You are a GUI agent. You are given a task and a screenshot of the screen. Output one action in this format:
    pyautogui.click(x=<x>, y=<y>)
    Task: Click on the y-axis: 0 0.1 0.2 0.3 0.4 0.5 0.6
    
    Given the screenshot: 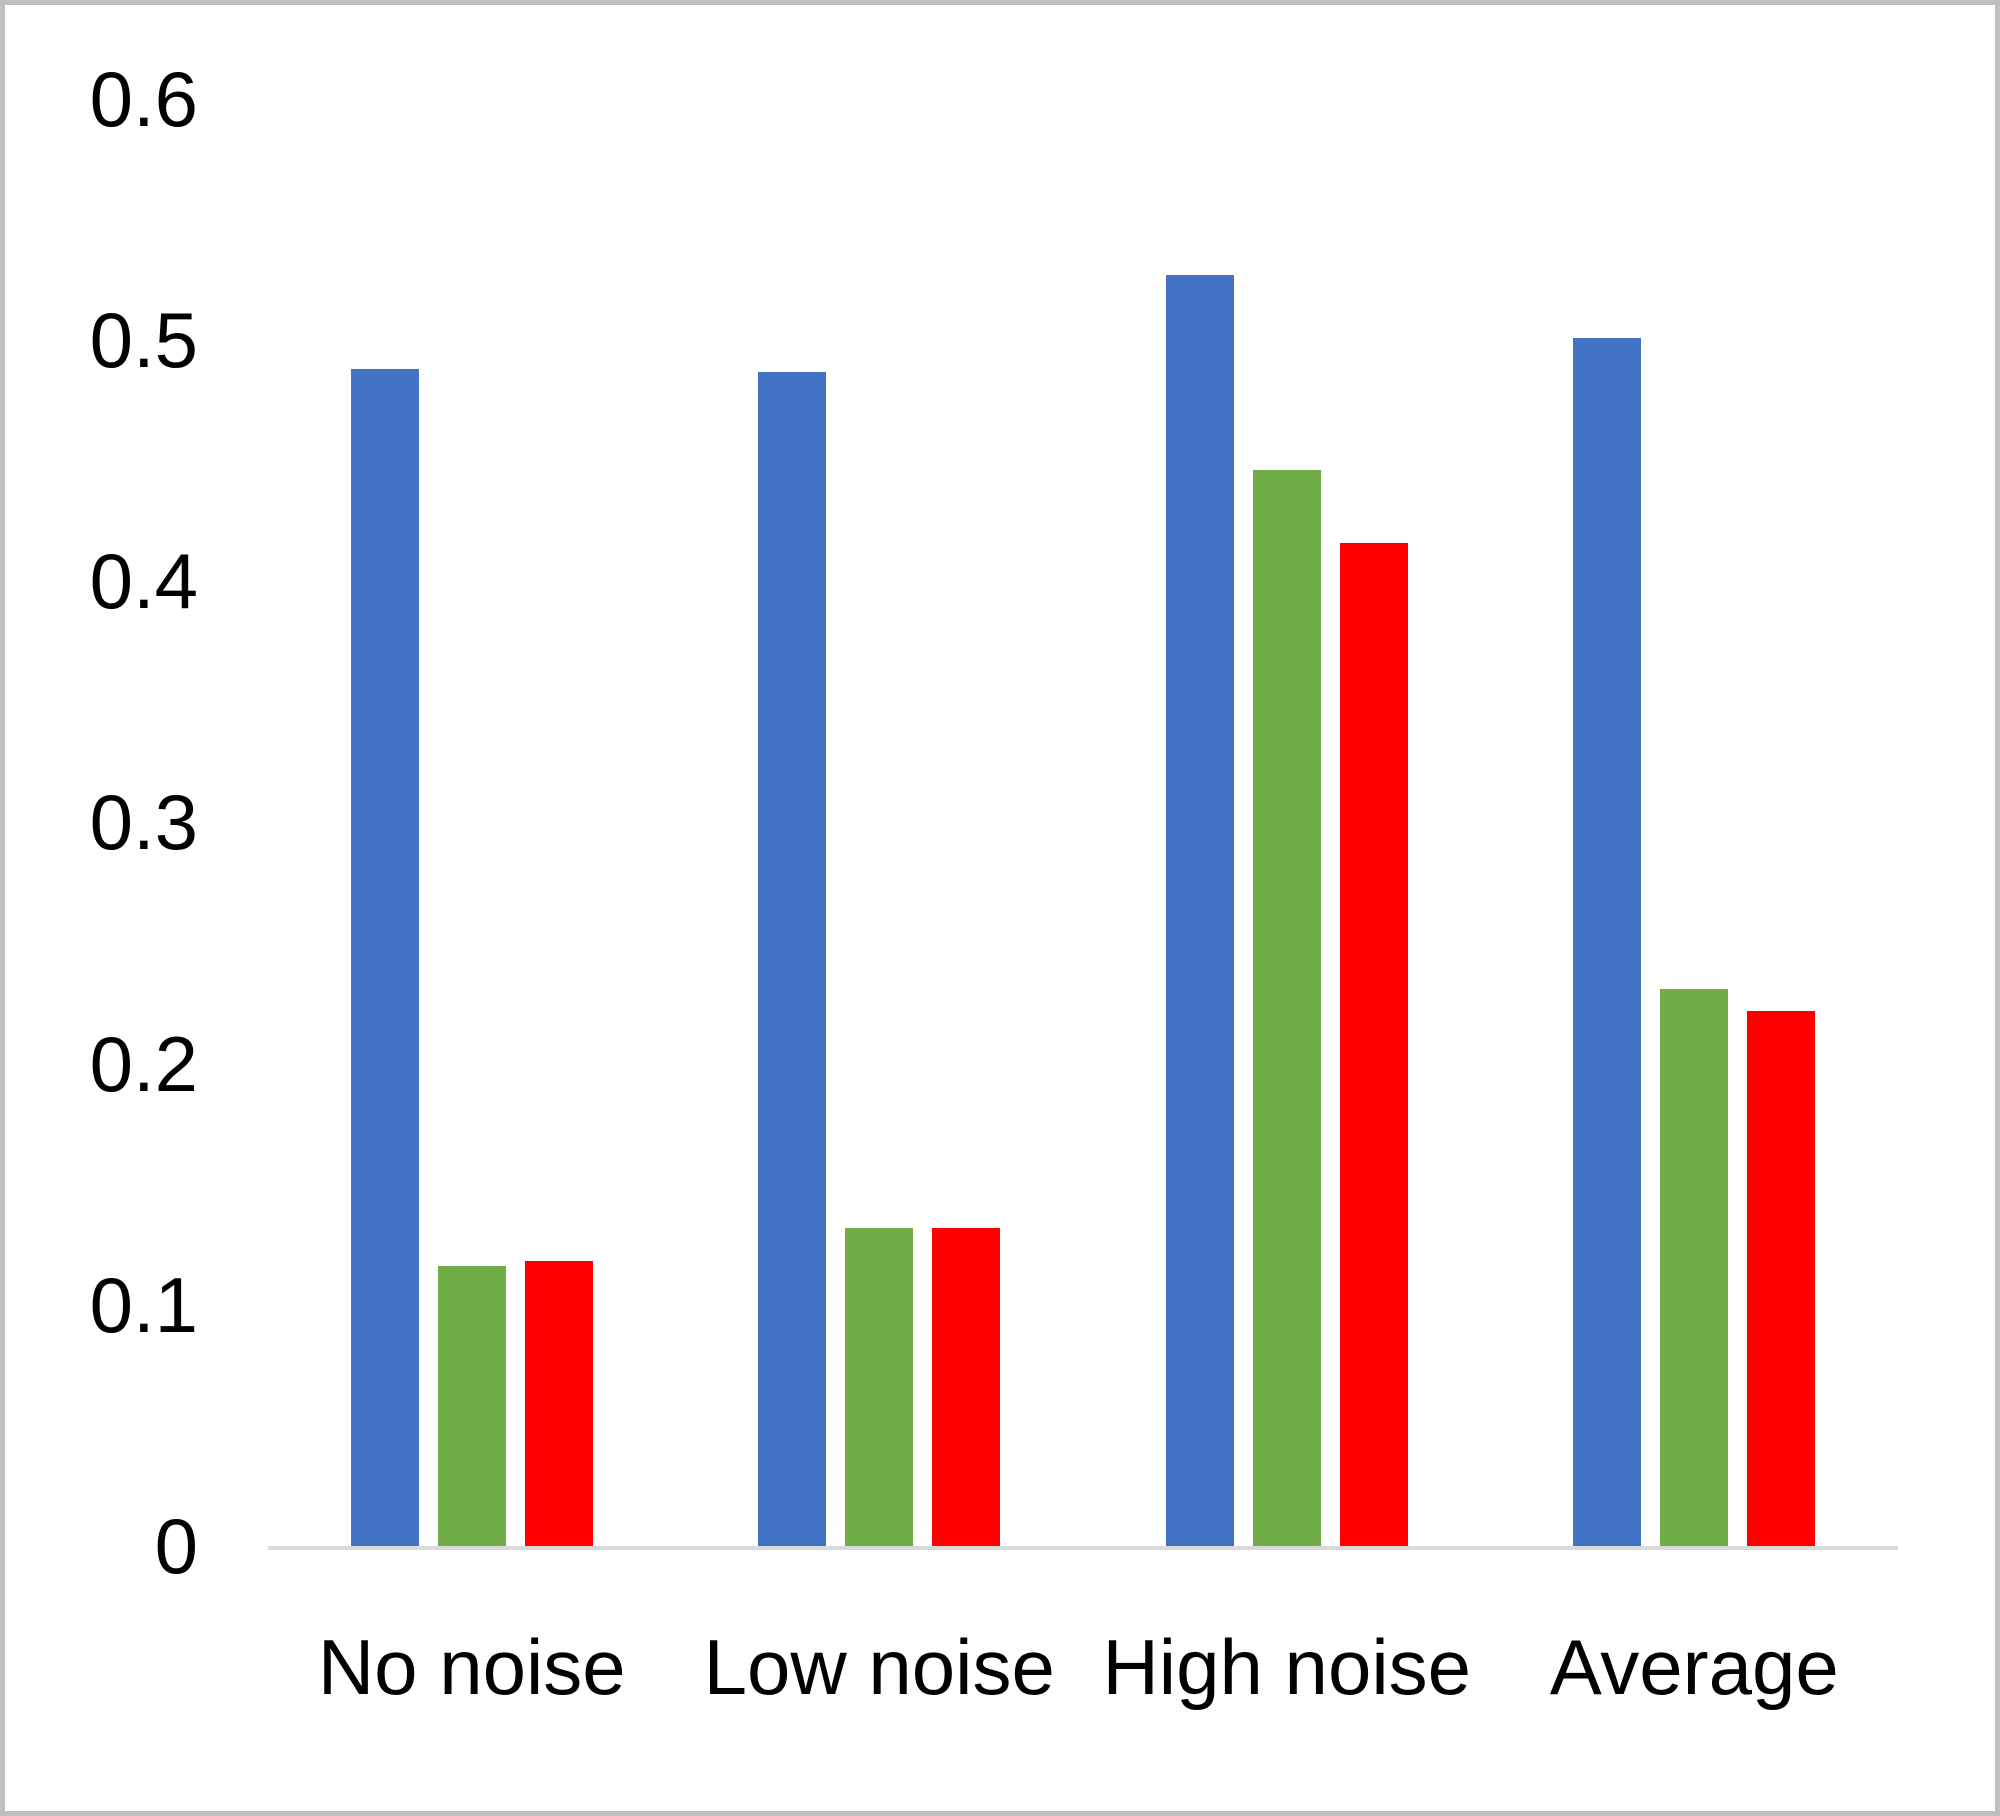 What is the action you would take?
    pyautogui.click(x=102, y=908)
    